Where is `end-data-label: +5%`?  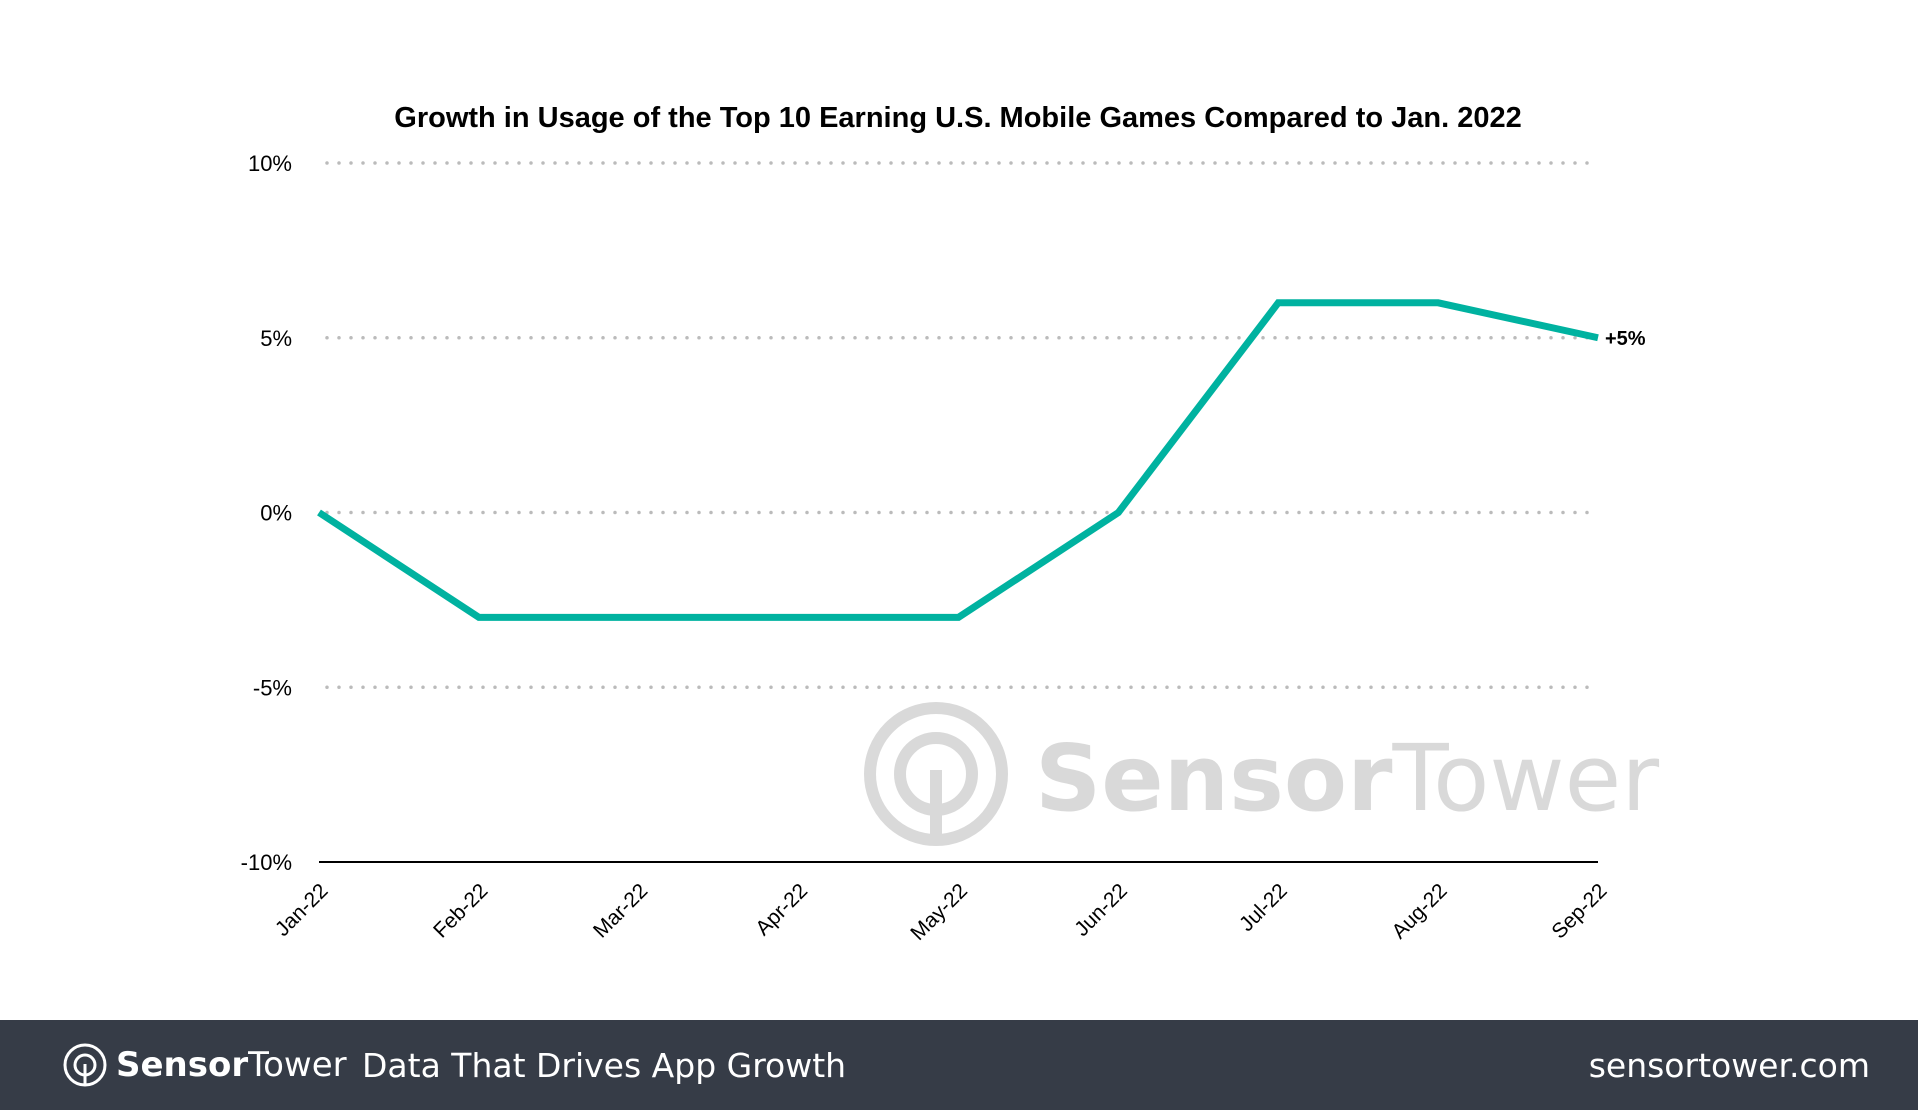 end-data-label: +5% is located at coordinates (1625, 339).